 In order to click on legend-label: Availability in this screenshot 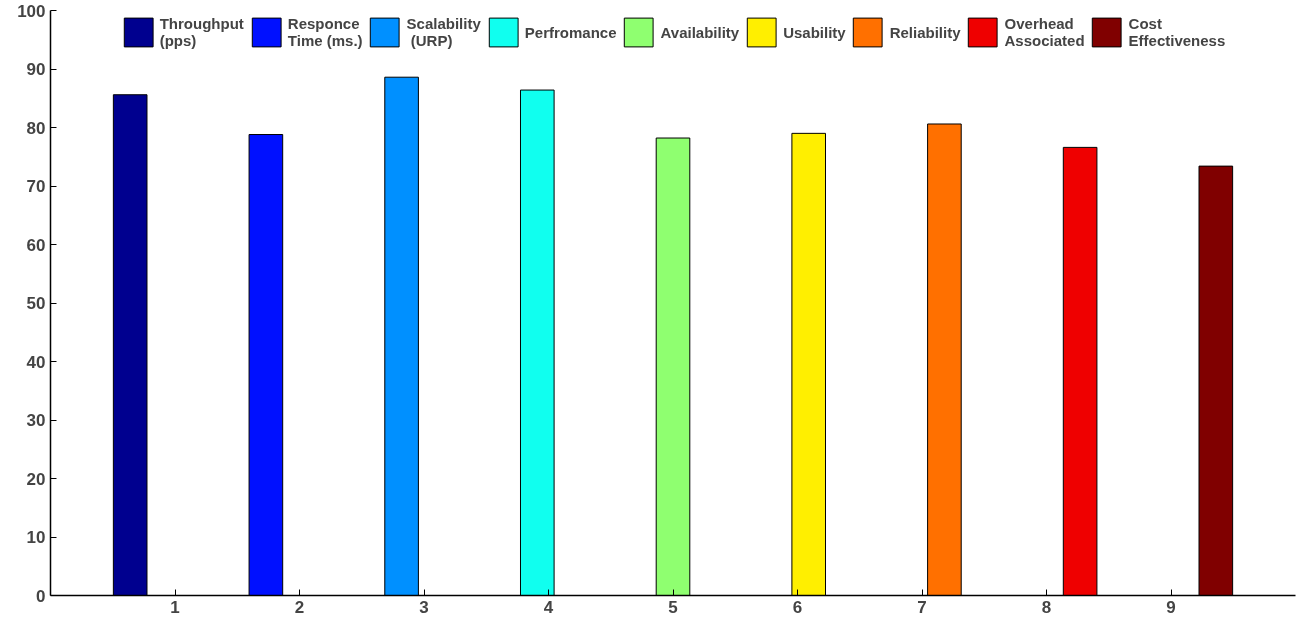, I will do `click(700, 32)`.